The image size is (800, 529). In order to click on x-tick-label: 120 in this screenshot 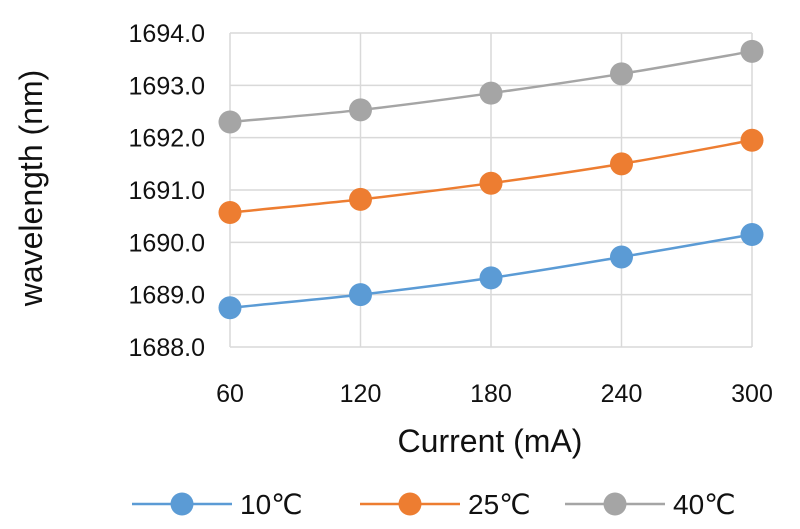, I will do `click(361, 394)`.